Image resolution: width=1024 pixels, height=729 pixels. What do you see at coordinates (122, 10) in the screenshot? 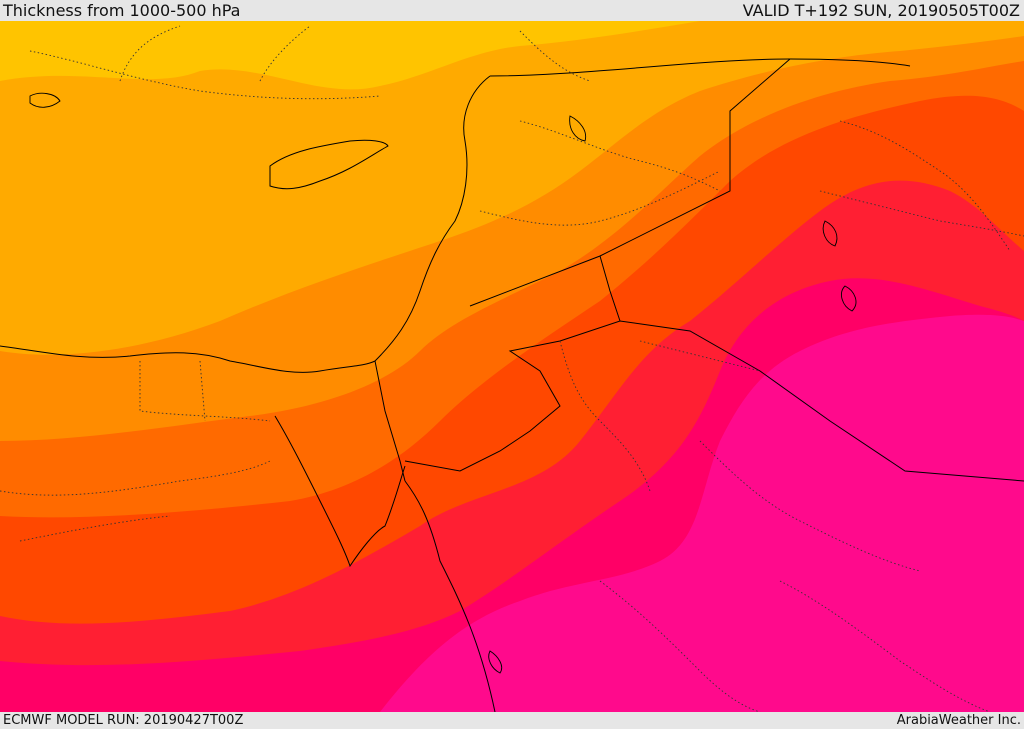
I see `map-title: Thickness from 1000-500 hPa` at bounding box center [122, 10].